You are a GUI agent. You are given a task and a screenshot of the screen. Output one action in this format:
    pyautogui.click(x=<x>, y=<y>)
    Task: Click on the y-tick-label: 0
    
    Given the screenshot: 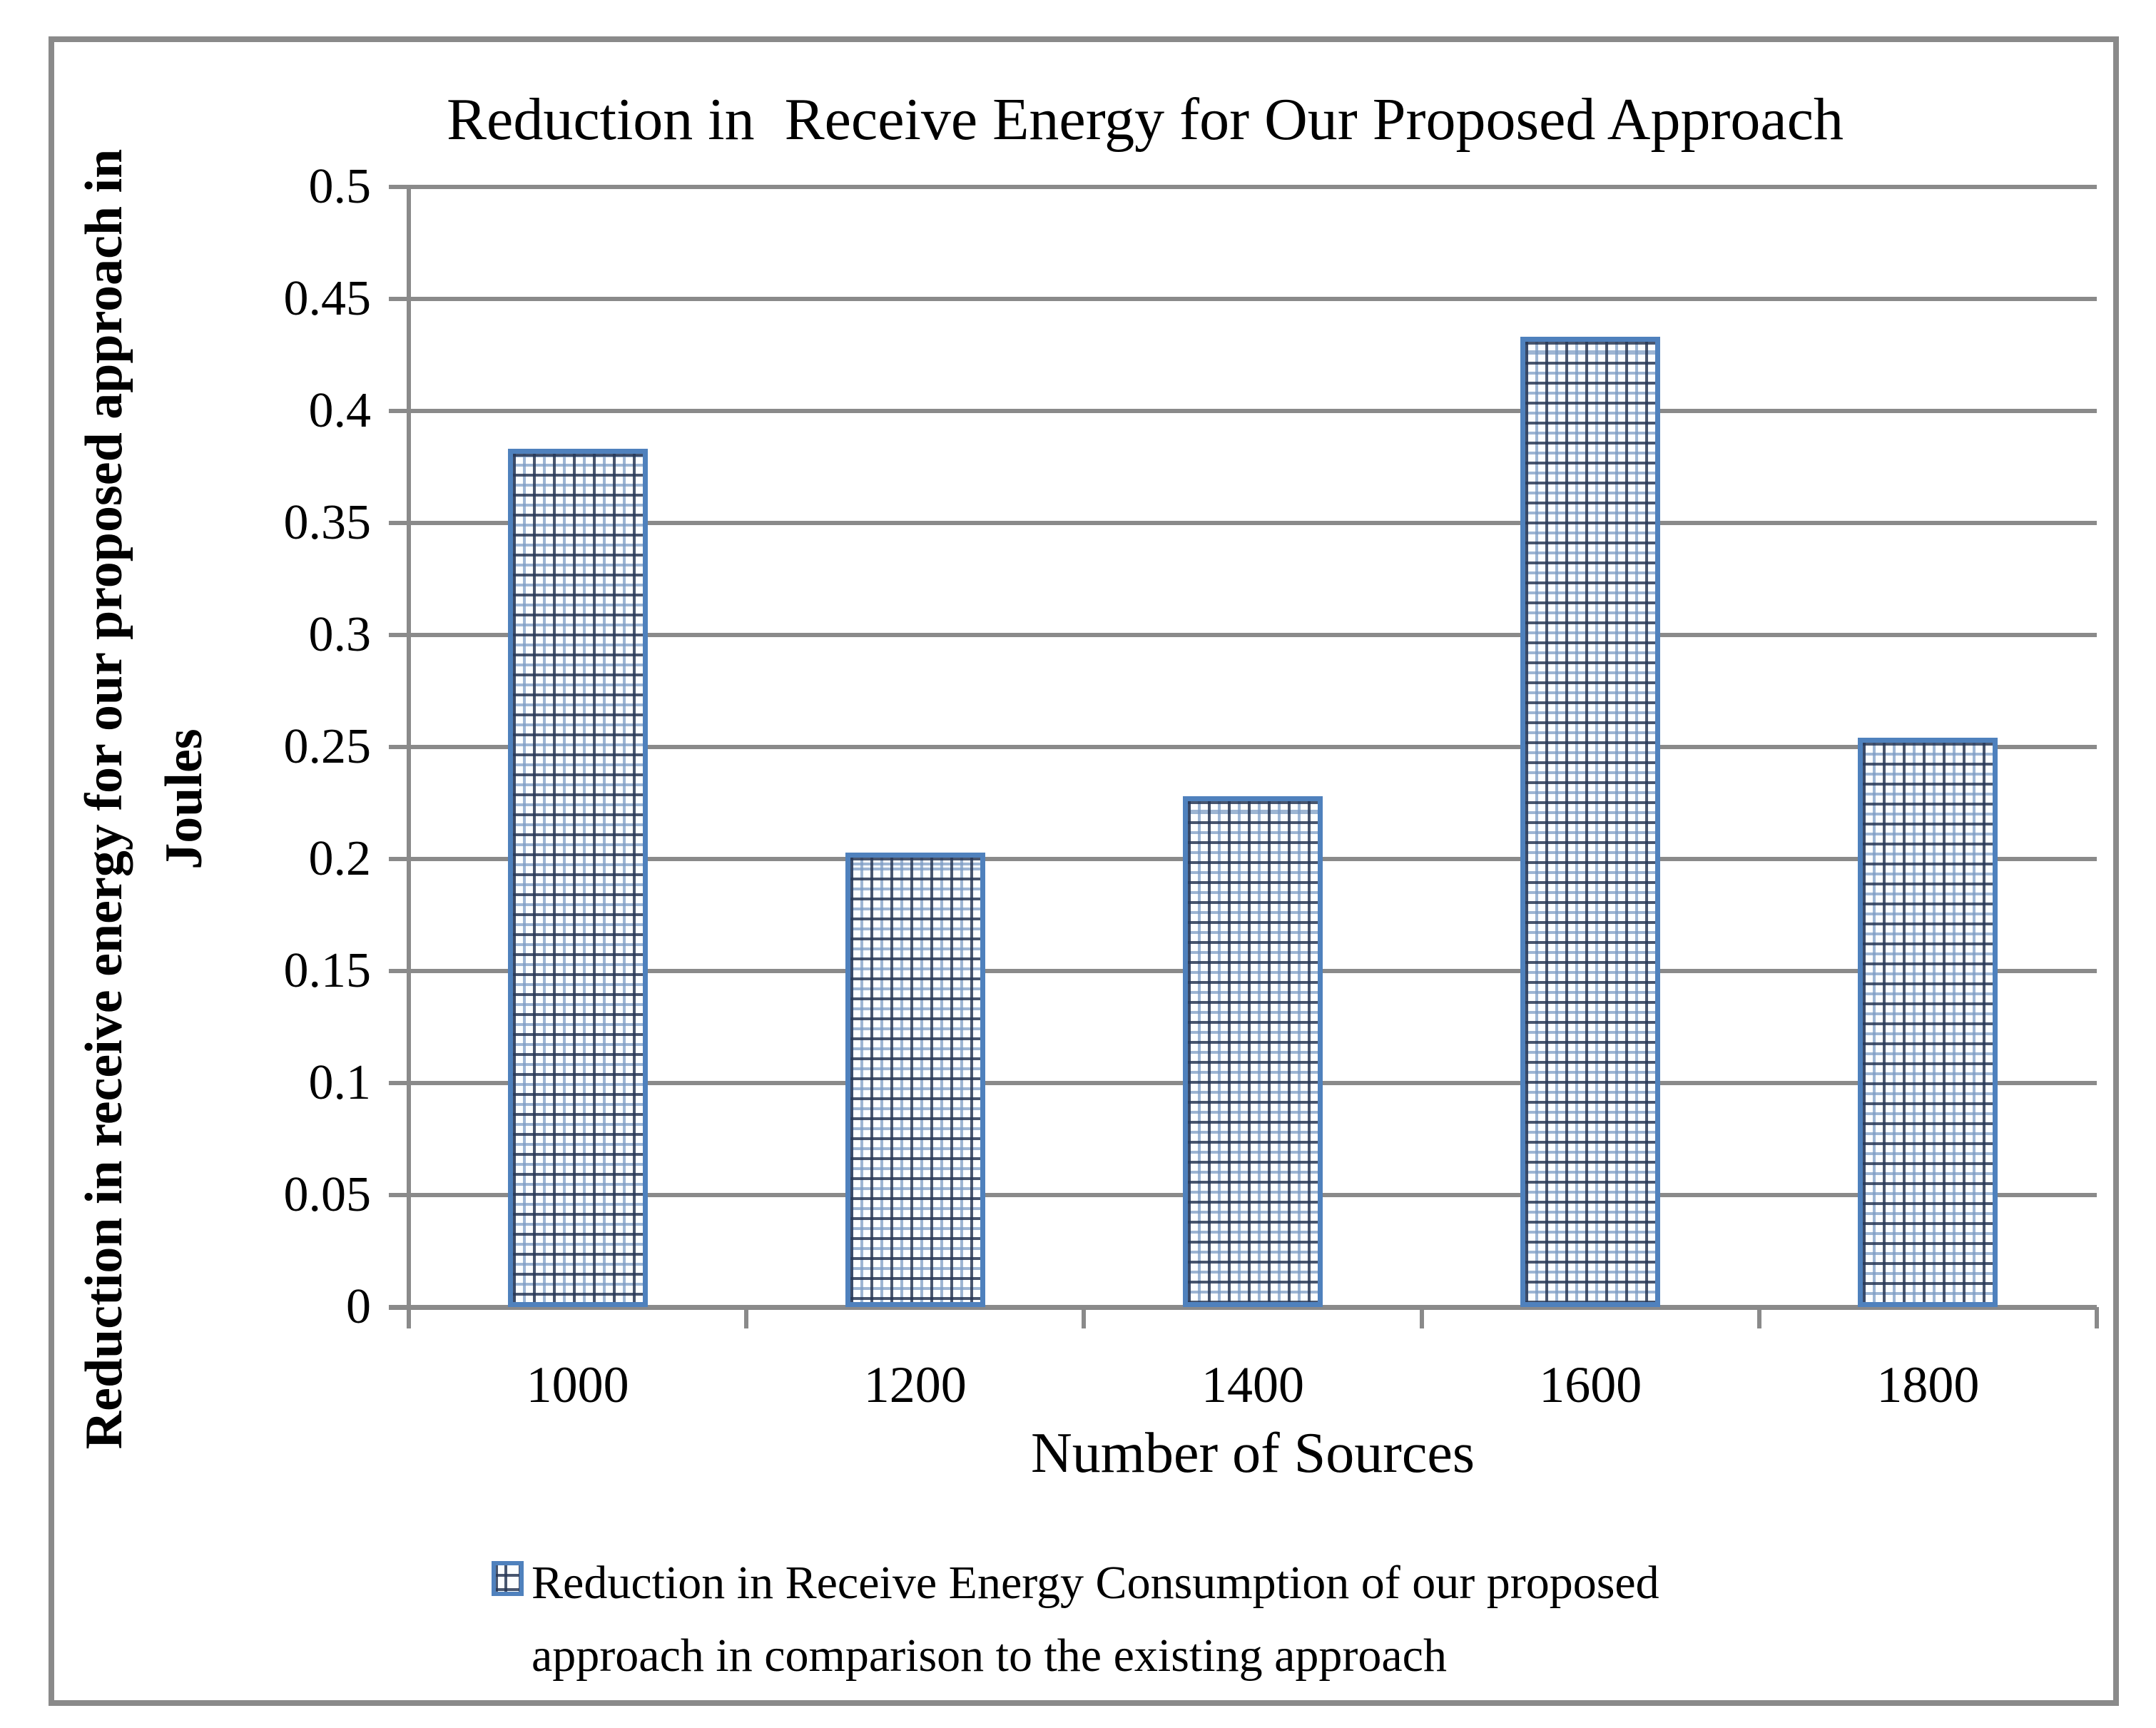 What is the action you would take?
    pyautogui.click(x=358, y=1306)
    